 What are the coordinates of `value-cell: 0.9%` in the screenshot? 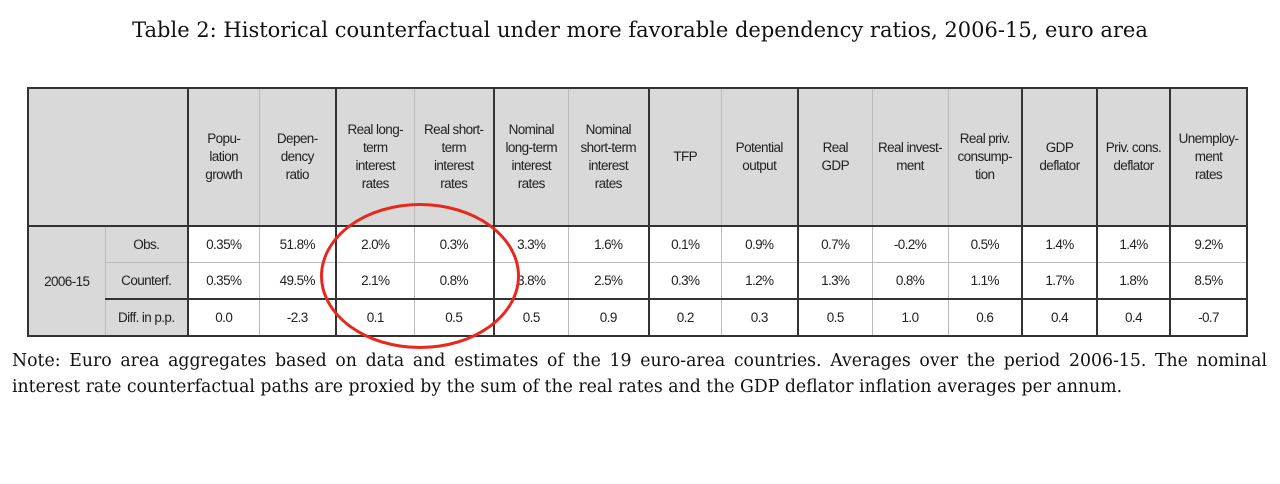 It's located at (759, 244).